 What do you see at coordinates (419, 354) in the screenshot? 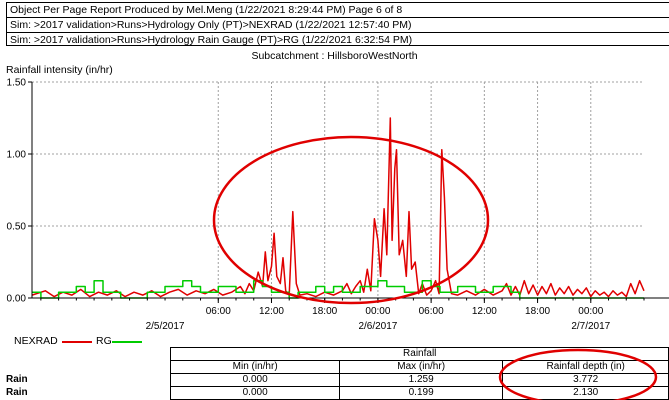
I see `table-group-header: Rainfall` at bounding box center [419, 354].